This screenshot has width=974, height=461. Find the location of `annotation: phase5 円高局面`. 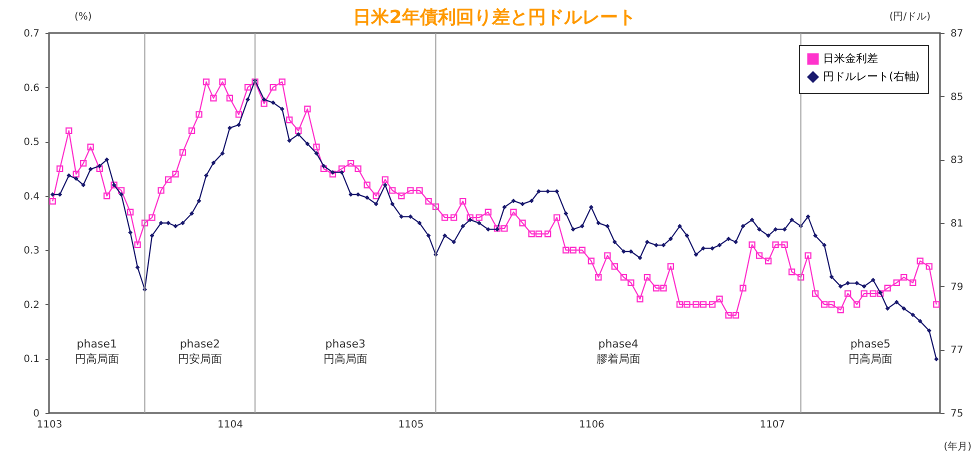

annotation: phase5 円高局面 is located at coordinates (870, 352).